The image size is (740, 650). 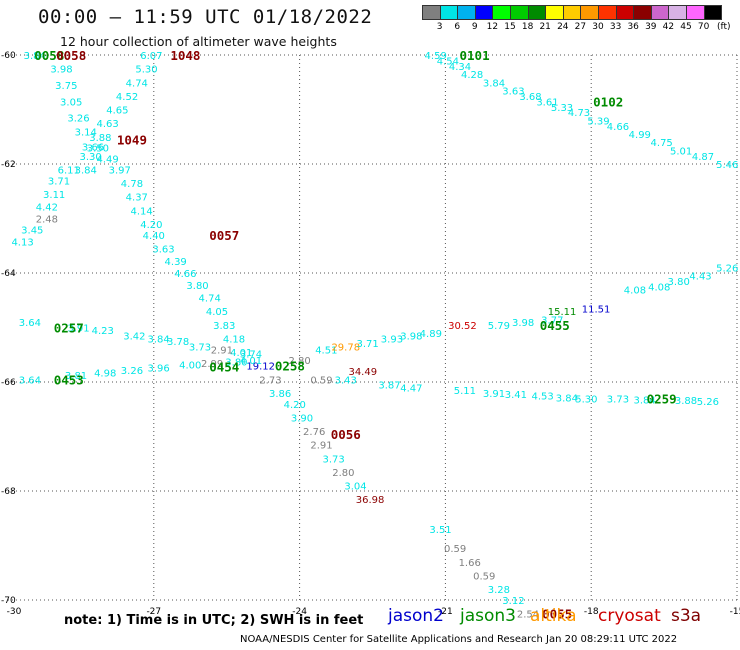 I want to click on data-label: 4.00, so click(x=190, y=366).